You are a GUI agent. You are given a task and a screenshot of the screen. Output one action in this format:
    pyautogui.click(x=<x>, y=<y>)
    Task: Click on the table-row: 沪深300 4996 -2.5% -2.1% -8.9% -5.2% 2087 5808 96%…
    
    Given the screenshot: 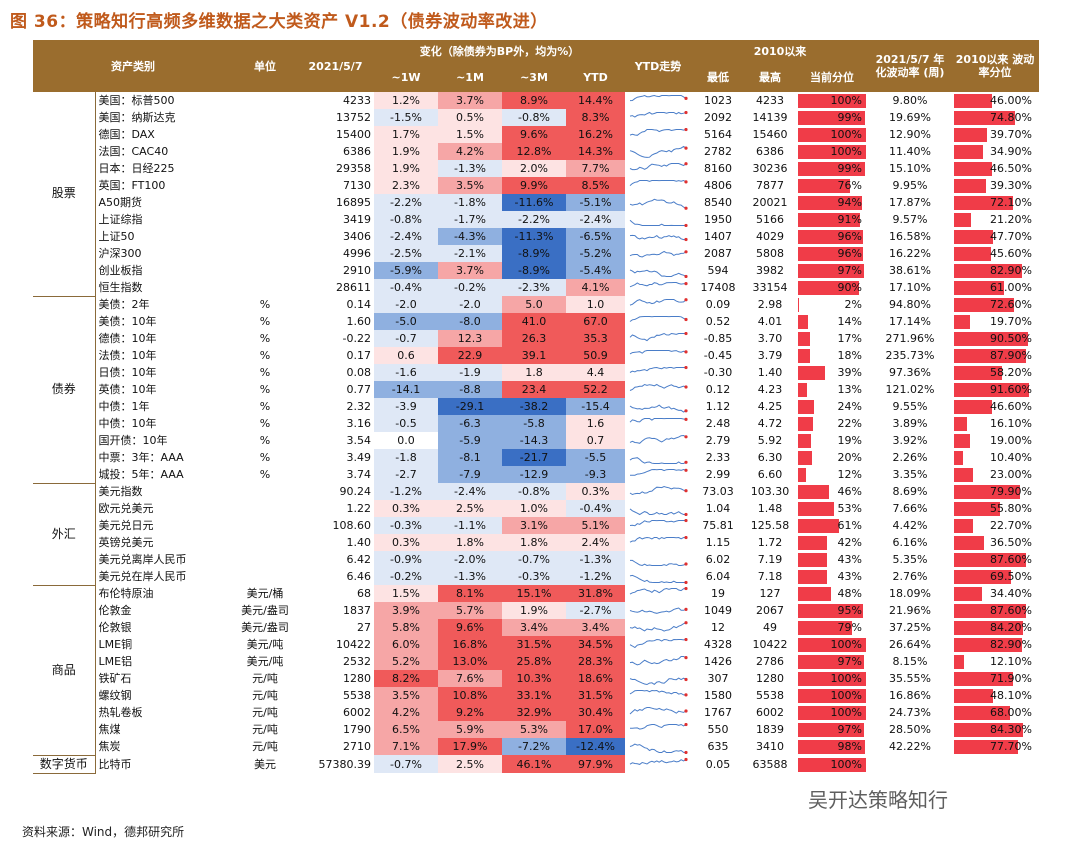 What is the action you would take?
    pyautogui.click(x=536, y=253)
    